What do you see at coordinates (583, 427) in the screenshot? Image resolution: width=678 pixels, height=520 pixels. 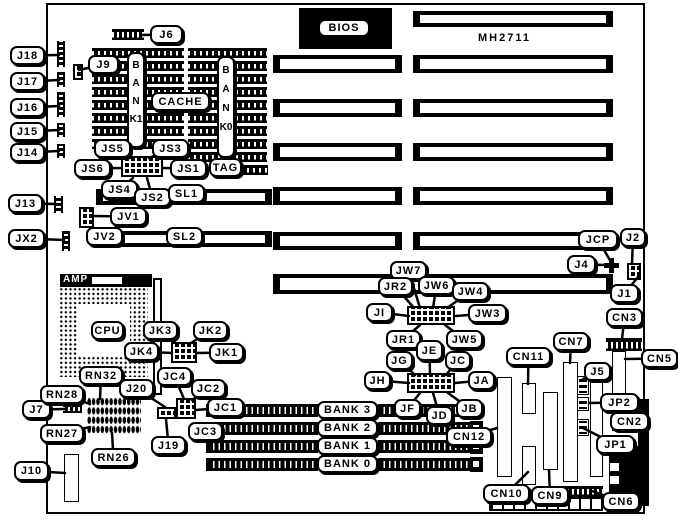 I see `jp1-header` at bounding box center [583, 427].